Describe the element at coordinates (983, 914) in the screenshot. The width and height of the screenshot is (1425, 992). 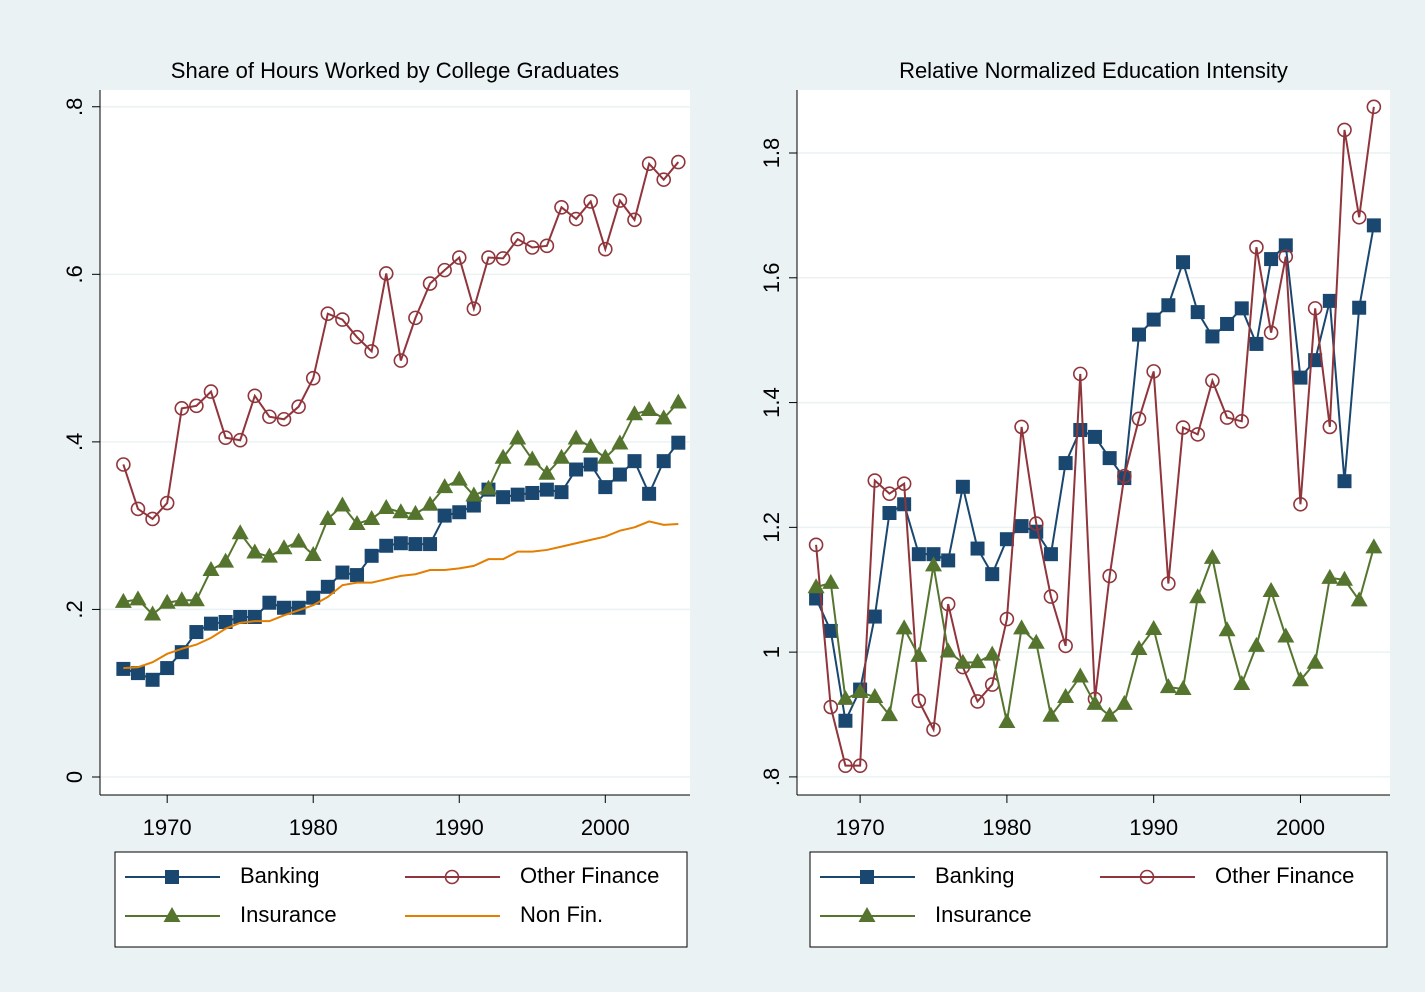
I see `legend-label: Insurance` at that location.